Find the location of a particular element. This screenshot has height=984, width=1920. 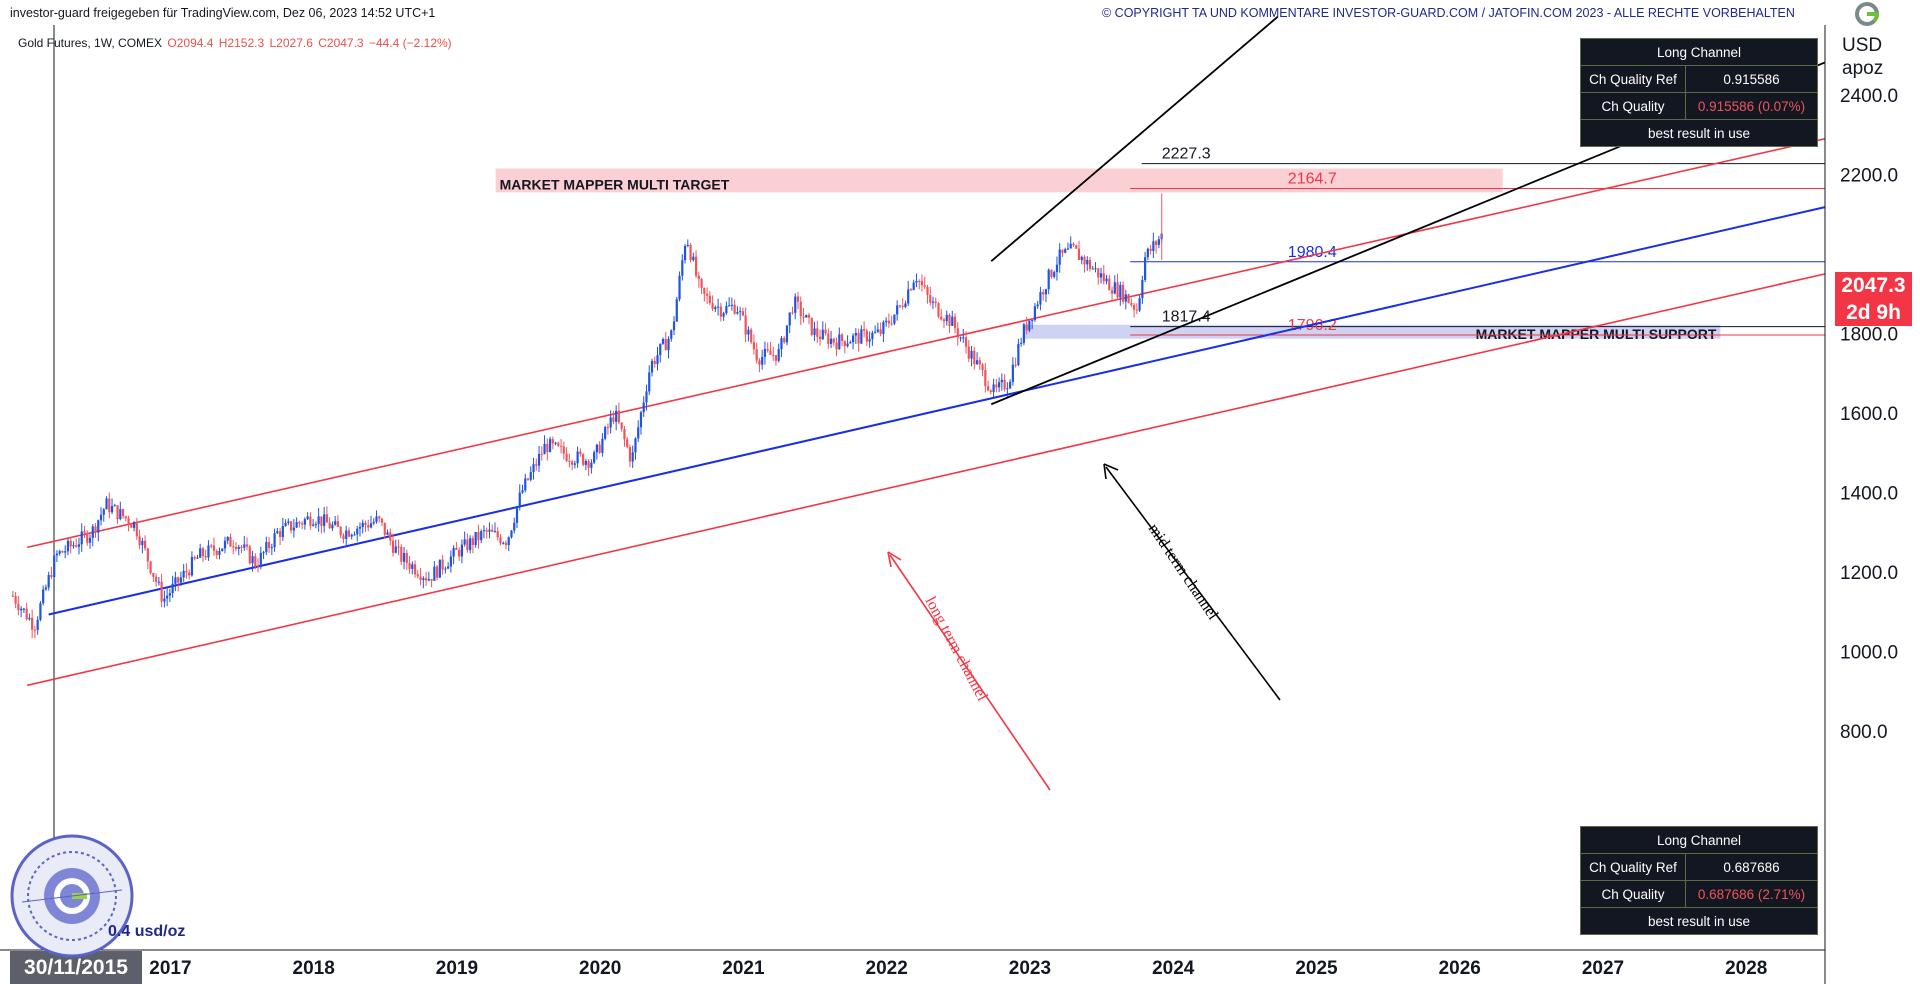

ref-value: 0.915586 is located at coordinates (1751, 79).